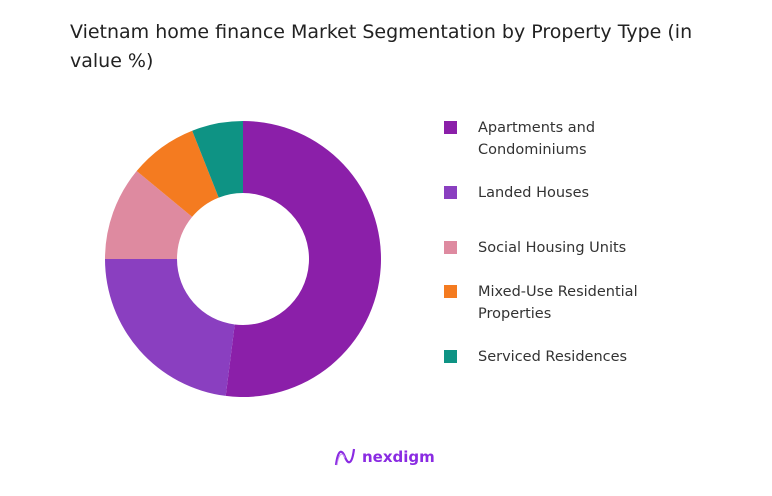  Describe the element at coordinates (398, 457) in the screenshot. I see `logo-text: nexdigm` at that location.